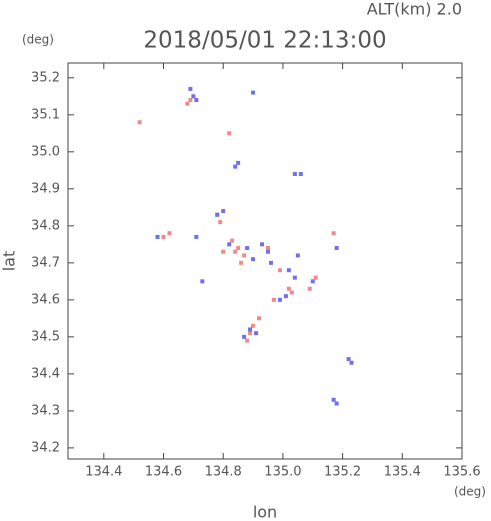  Describe the element at coordinates (402, 472) in the screenshot. I see `x-tick-label: 135.4` at that location.